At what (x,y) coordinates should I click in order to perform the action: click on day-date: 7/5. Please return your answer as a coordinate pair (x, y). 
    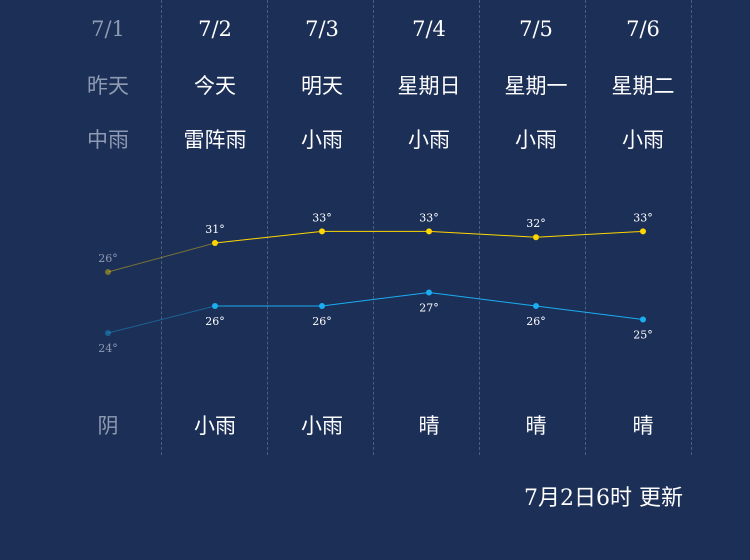
    Looking at the image, I should click on (536, 29).